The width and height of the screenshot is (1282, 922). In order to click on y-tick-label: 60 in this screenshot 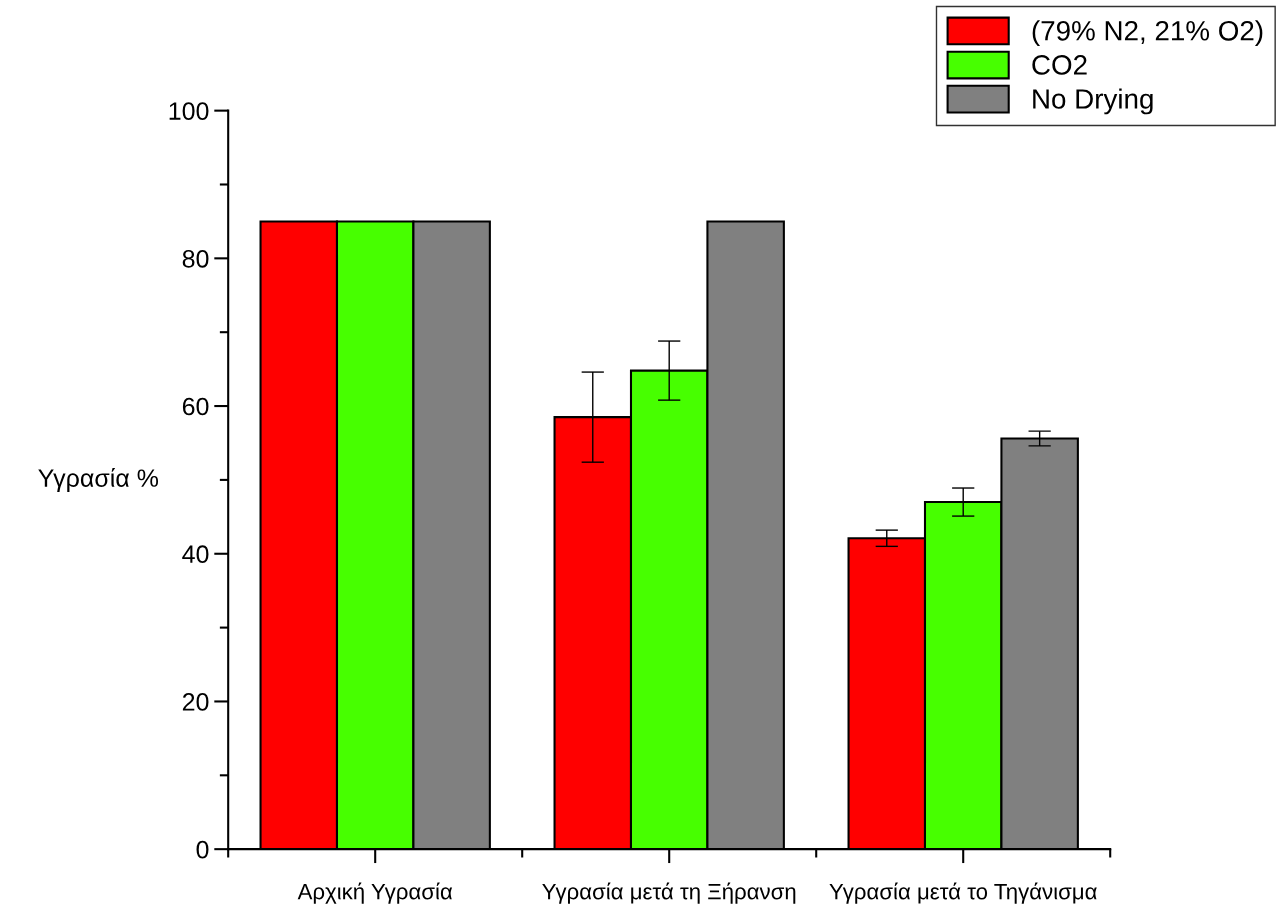, I will do `click(195, 406)`.